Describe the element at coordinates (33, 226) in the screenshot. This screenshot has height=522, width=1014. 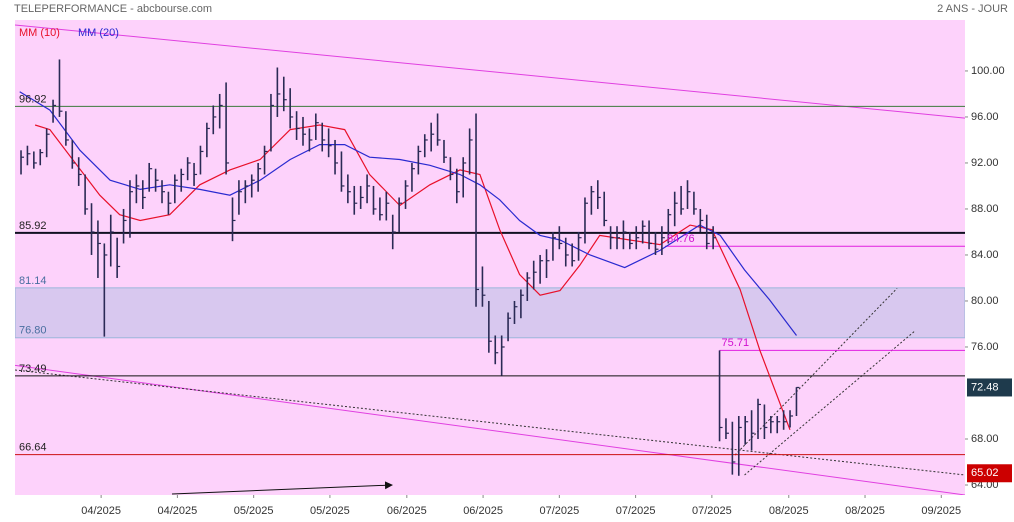
I see `level-label: 85.92` at that location.